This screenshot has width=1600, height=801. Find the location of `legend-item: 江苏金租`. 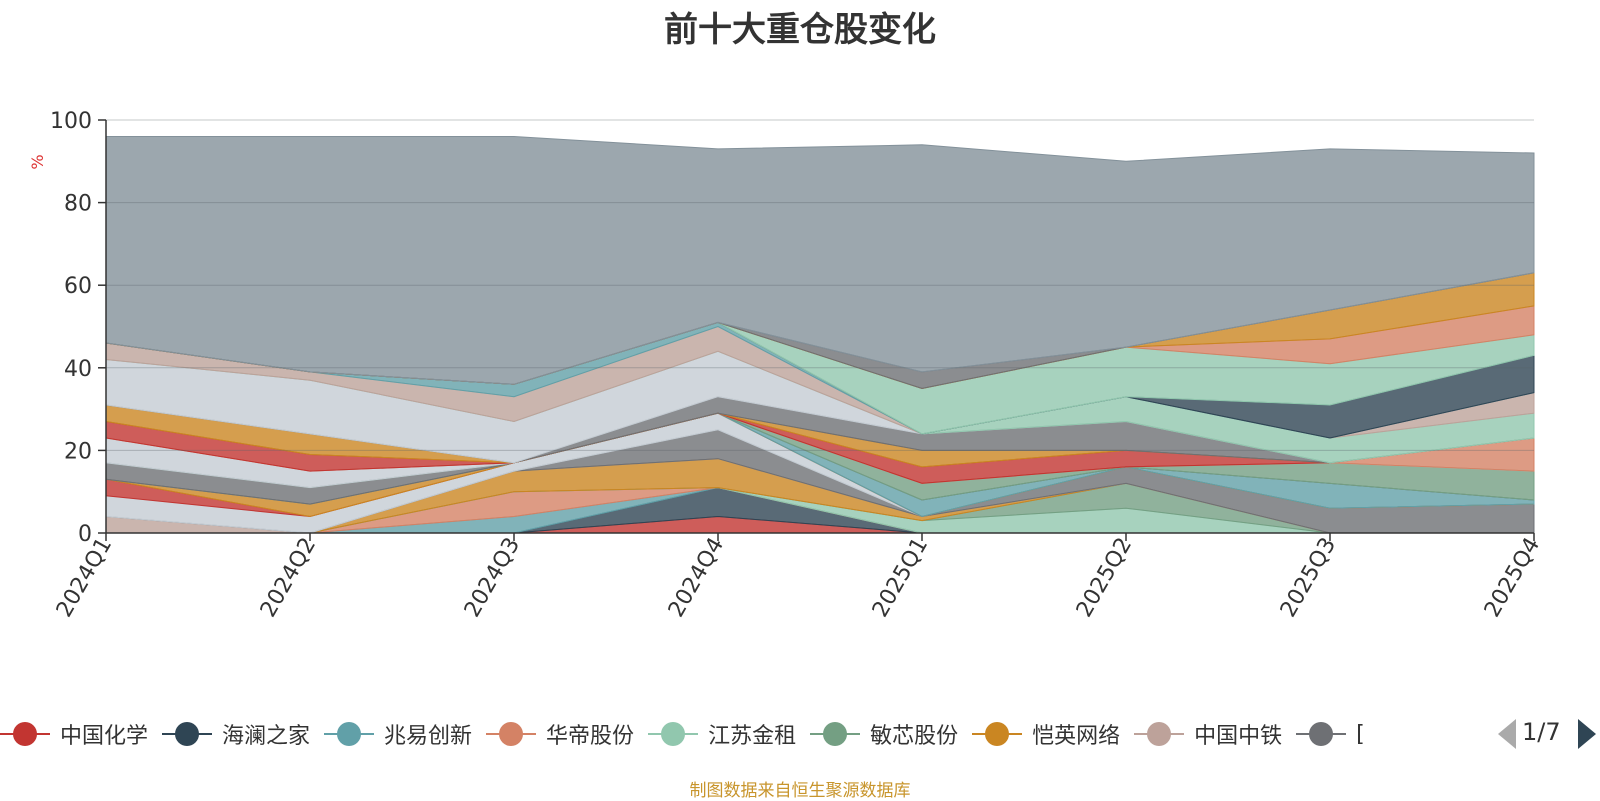

legend-item: 江苏金租 is located at coordinates (722, 734).